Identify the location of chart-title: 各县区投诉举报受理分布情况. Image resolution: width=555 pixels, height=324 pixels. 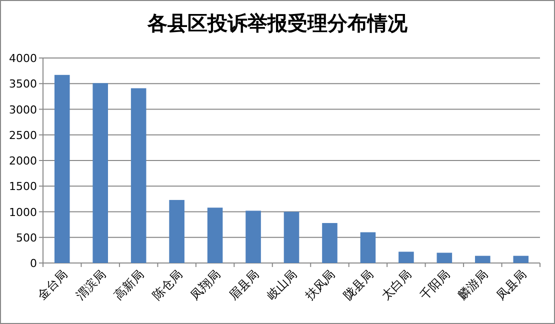
(277, 23).